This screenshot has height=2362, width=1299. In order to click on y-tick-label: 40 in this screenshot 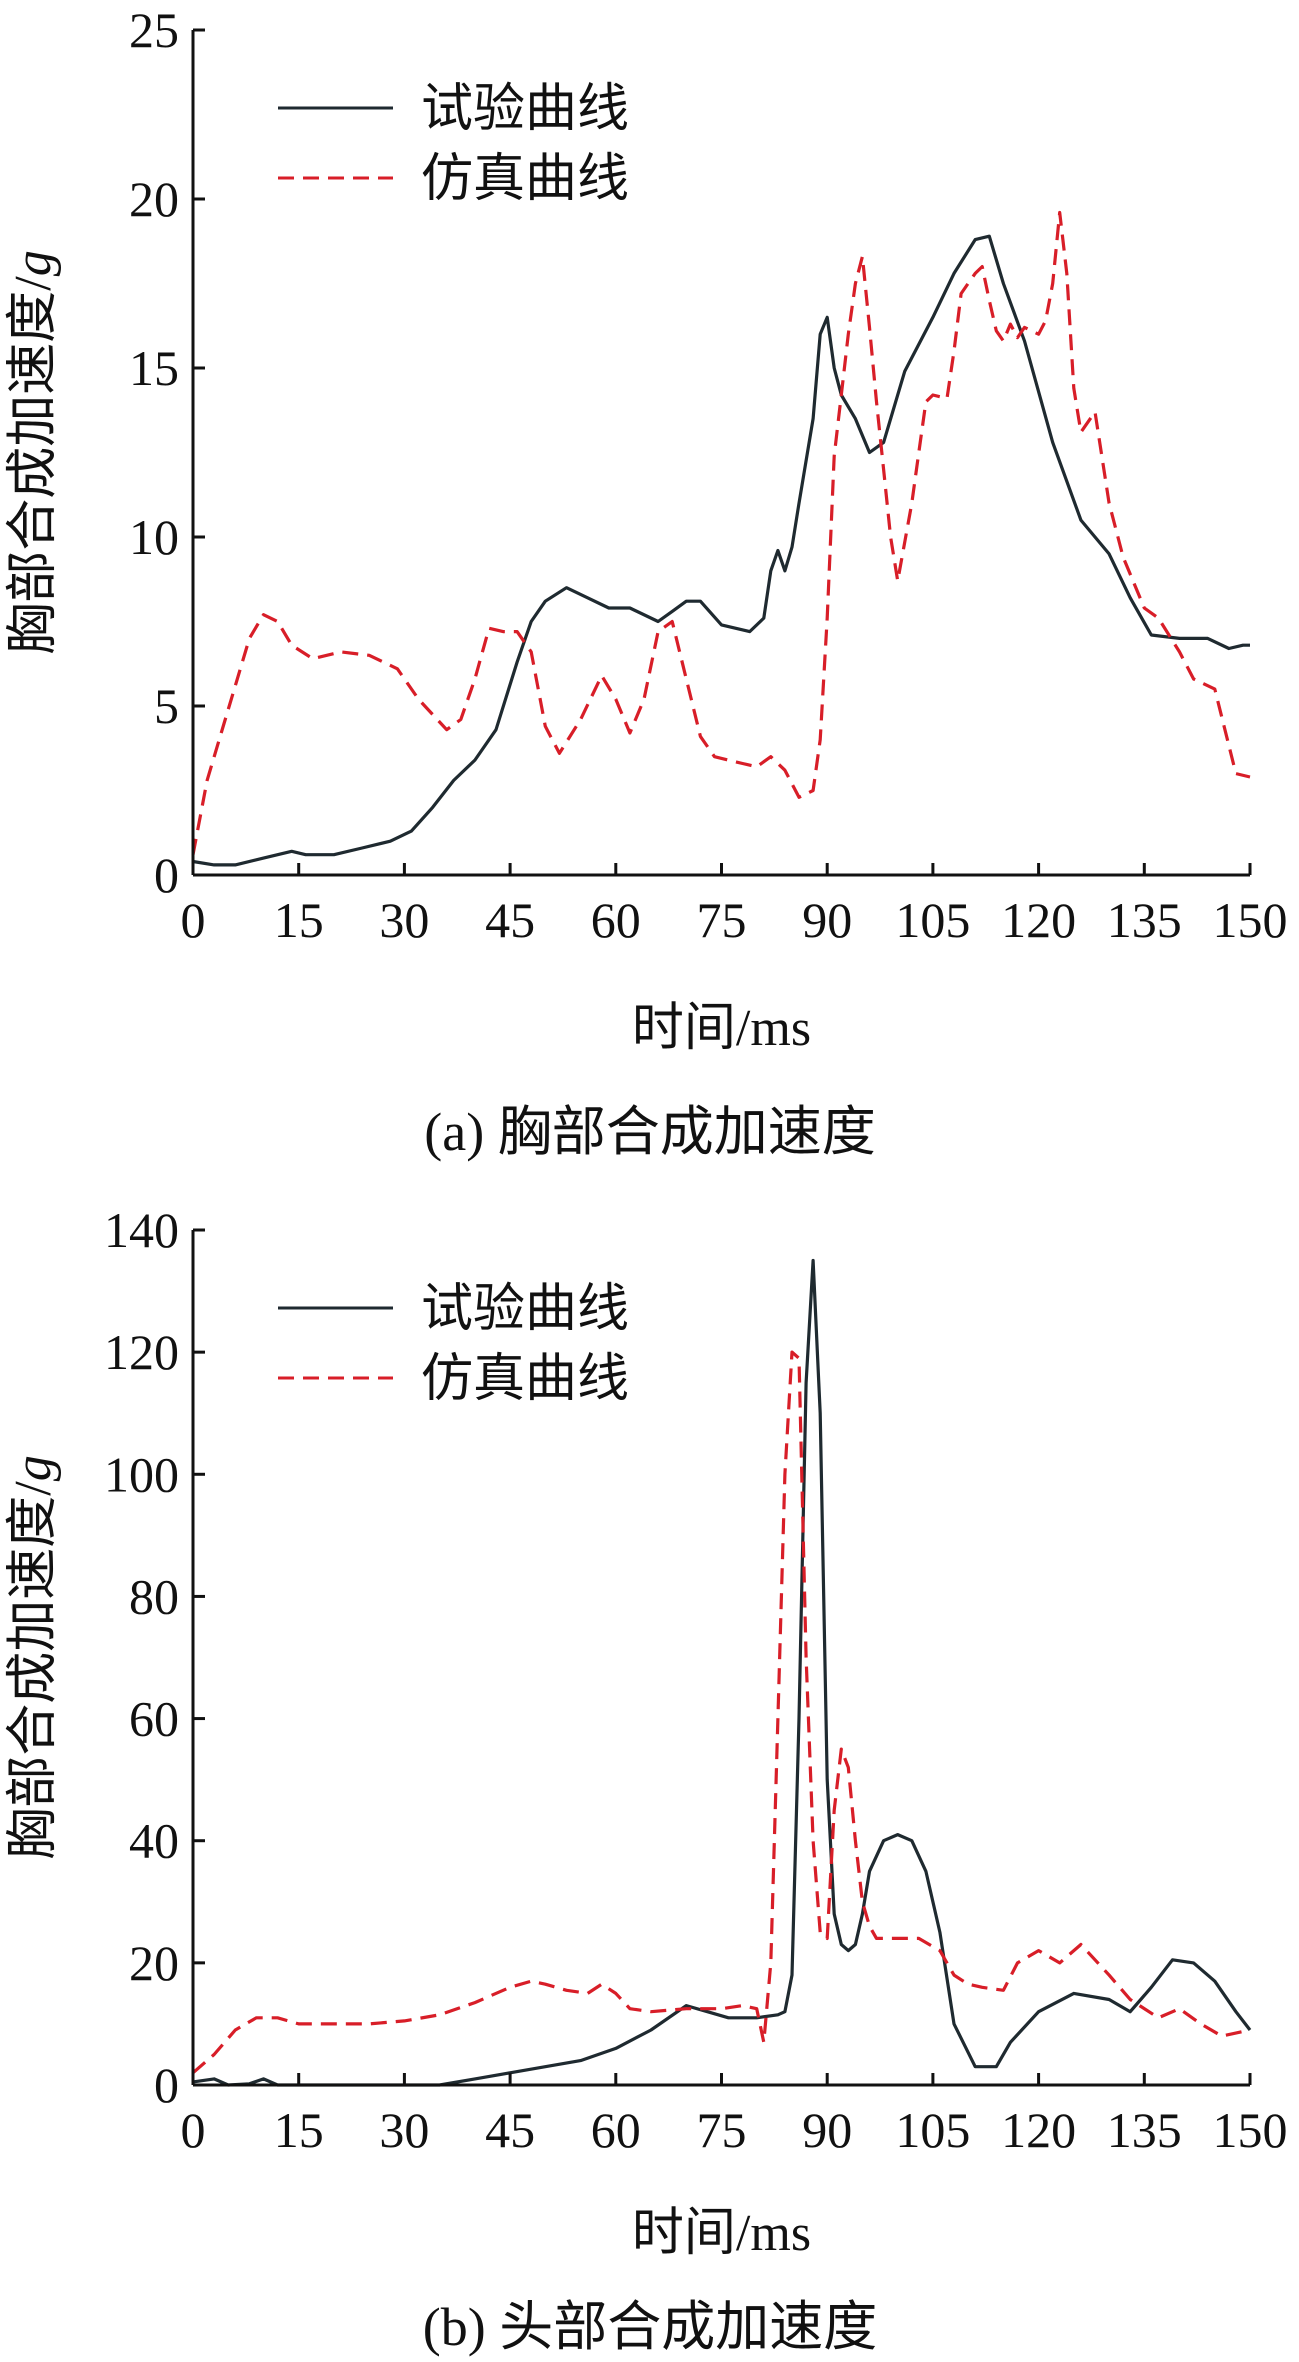, I will do `click(154, 1841)`.